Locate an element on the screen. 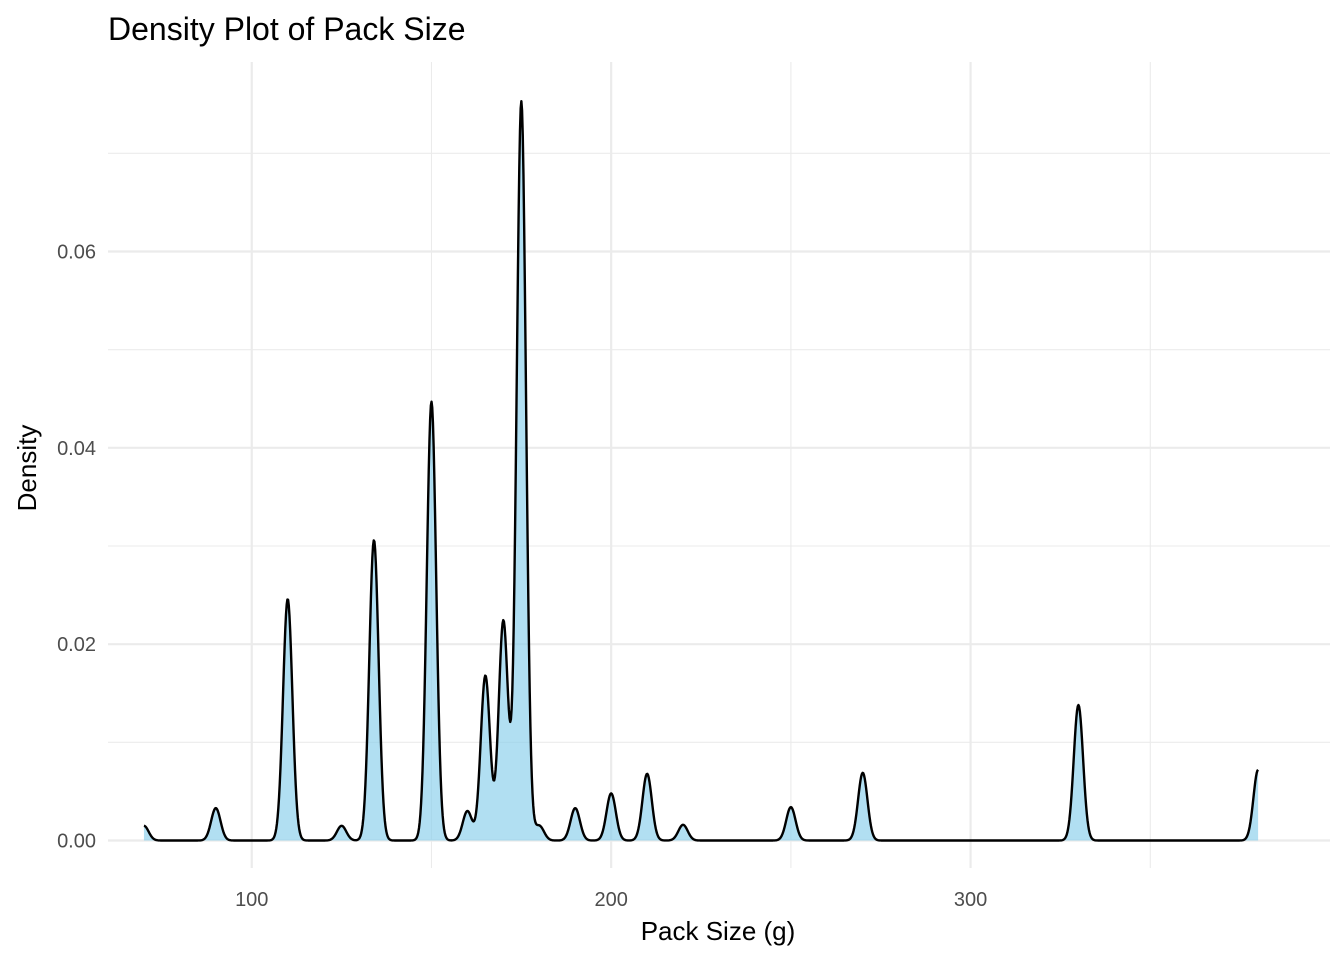  y-tick-label: 0.06 is located at coordinates (76, 252).